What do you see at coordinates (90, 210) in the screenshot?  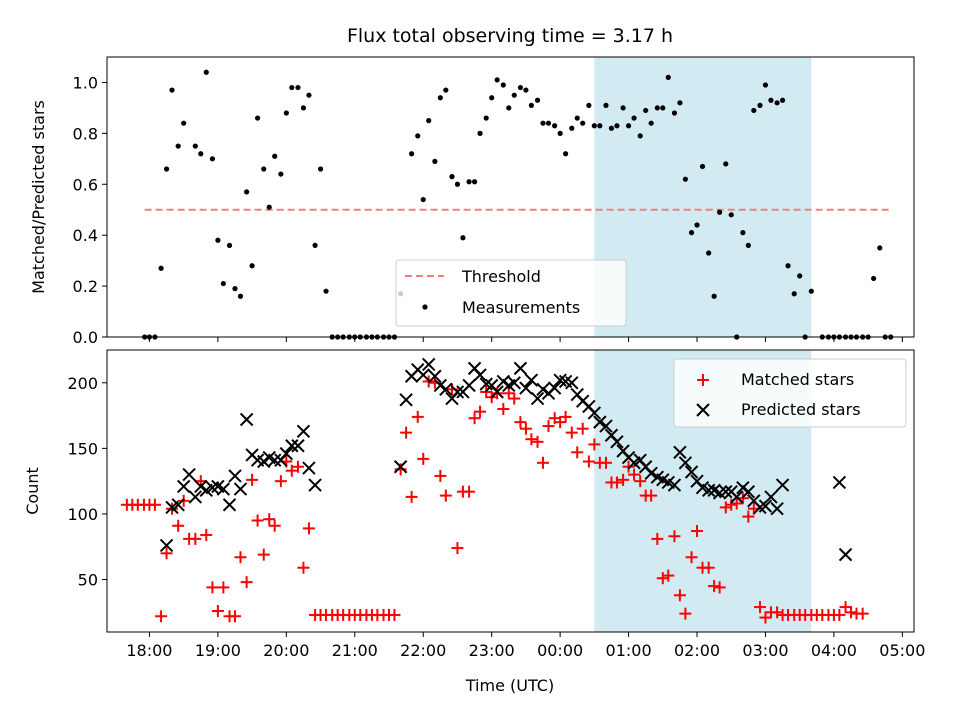 I see `top-y-axis: 0.0 0.2 0.4 0.6 0.8 1.0` at bounding box center [90, 210].